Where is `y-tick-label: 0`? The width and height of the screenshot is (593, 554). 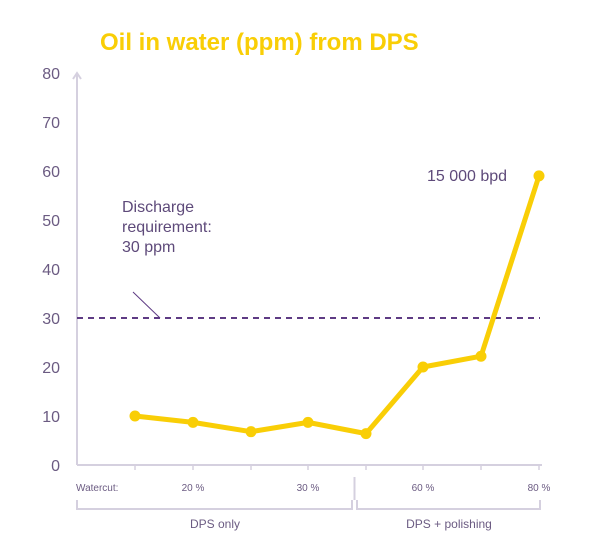 y-tick-label: 0 is located at coordinates (55, 466).